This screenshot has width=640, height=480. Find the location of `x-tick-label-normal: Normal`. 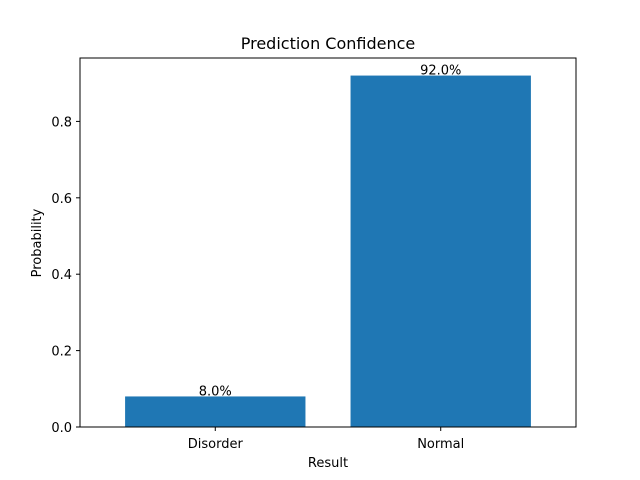

x-tick-label-normal: Normal is located at coordinates (440, 444).